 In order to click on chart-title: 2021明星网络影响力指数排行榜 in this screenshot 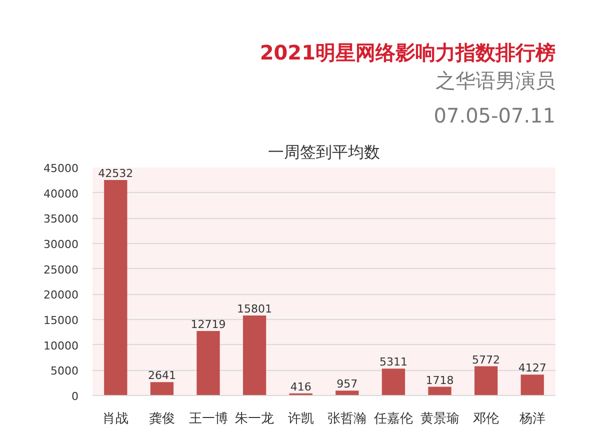, I will do `click(408, 52)`.